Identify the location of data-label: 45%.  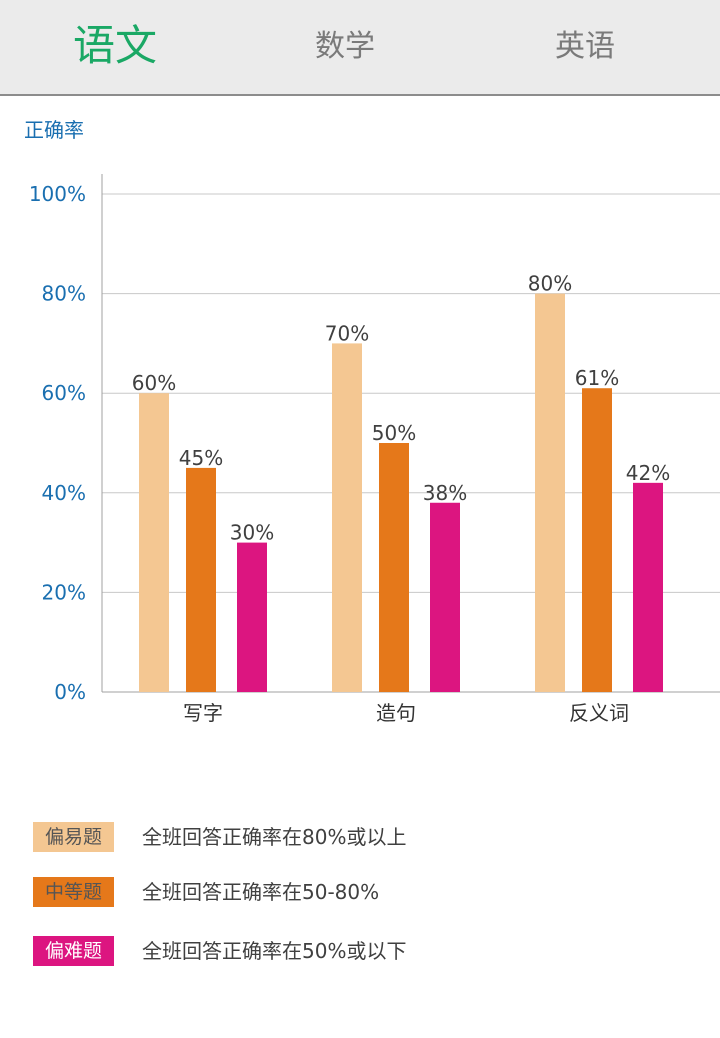
(201, 458).